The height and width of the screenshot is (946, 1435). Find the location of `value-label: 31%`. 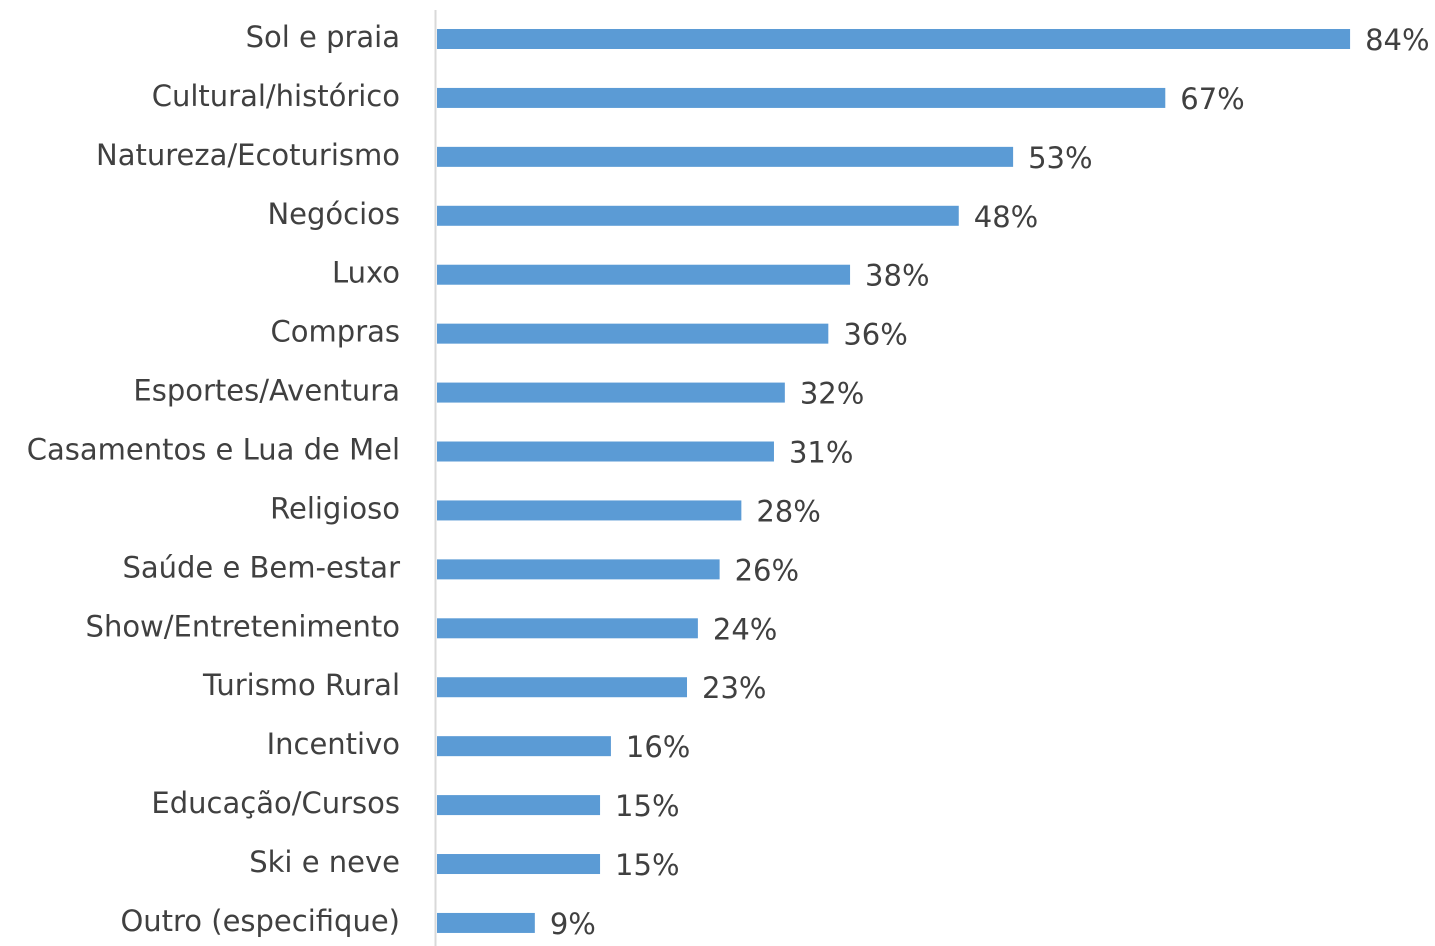

value-label: 31% is located at coordinates (821, 453).